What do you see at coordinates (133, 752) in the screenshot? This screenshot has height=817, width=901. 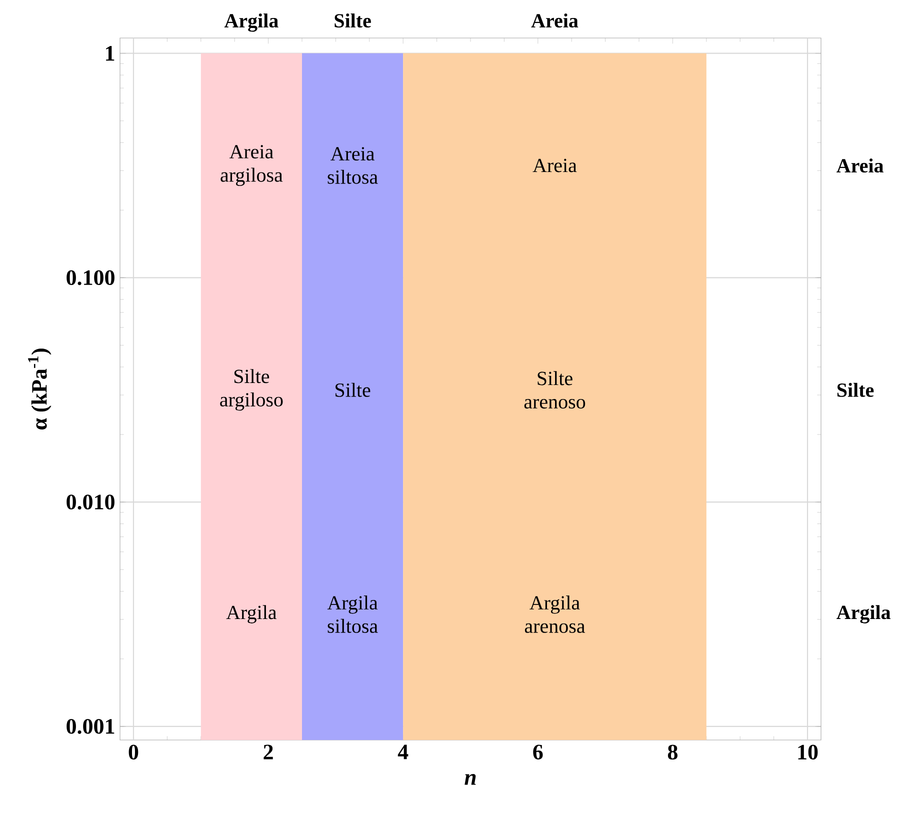 I see `x-tick-label: 0` at bounding box center [133, 752].